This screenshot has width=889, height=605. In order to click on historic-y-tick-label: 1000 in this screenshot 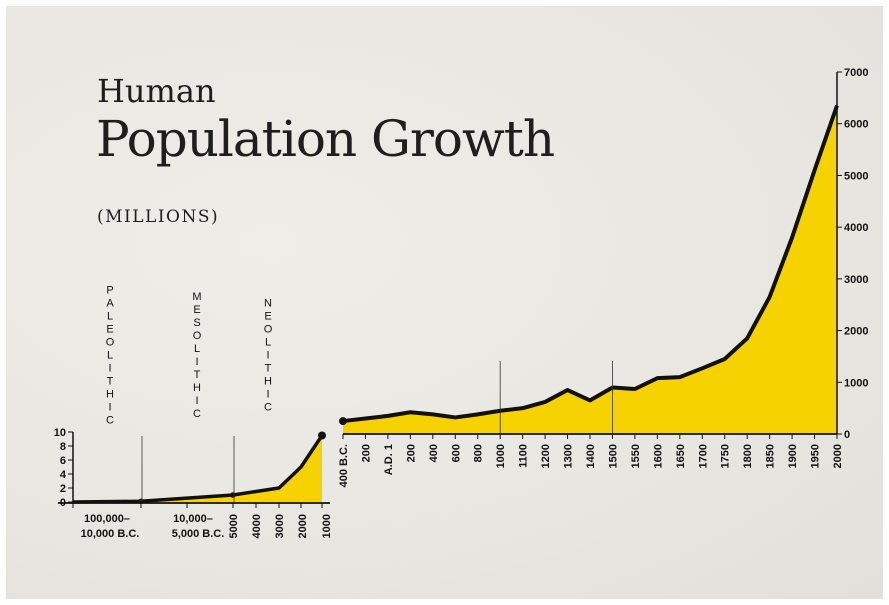, I will do `click(856, 383)`.